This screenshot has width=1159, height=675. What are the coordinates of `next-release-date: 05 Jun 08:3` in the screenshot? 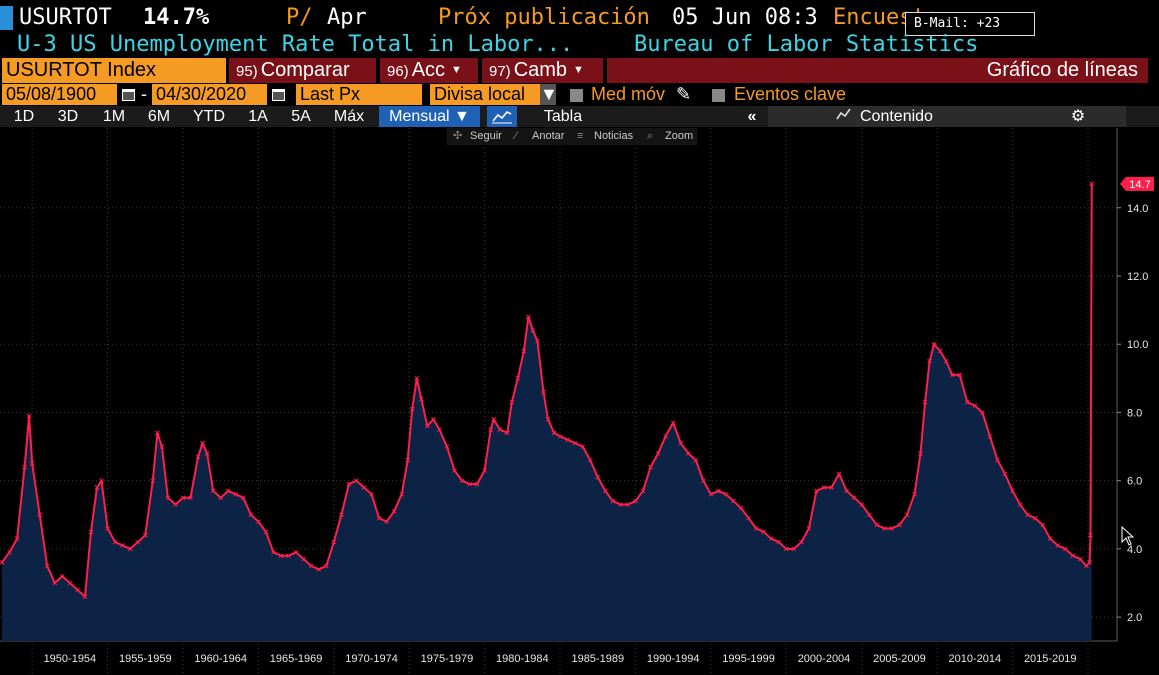 It's located at (745, 17).